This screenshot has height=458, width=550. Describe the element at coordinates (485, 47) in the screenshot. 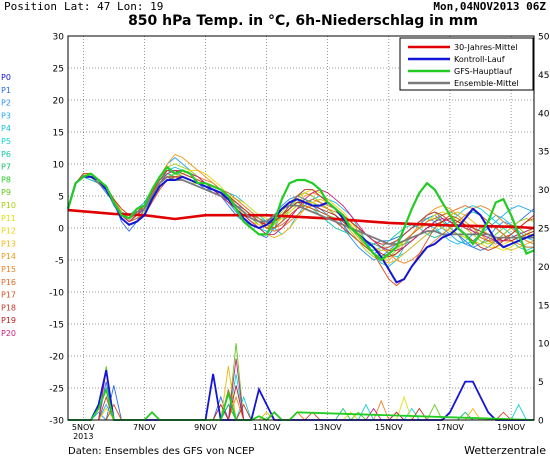

I see `legend-label: 30-Jahres-Mittel` at that location.